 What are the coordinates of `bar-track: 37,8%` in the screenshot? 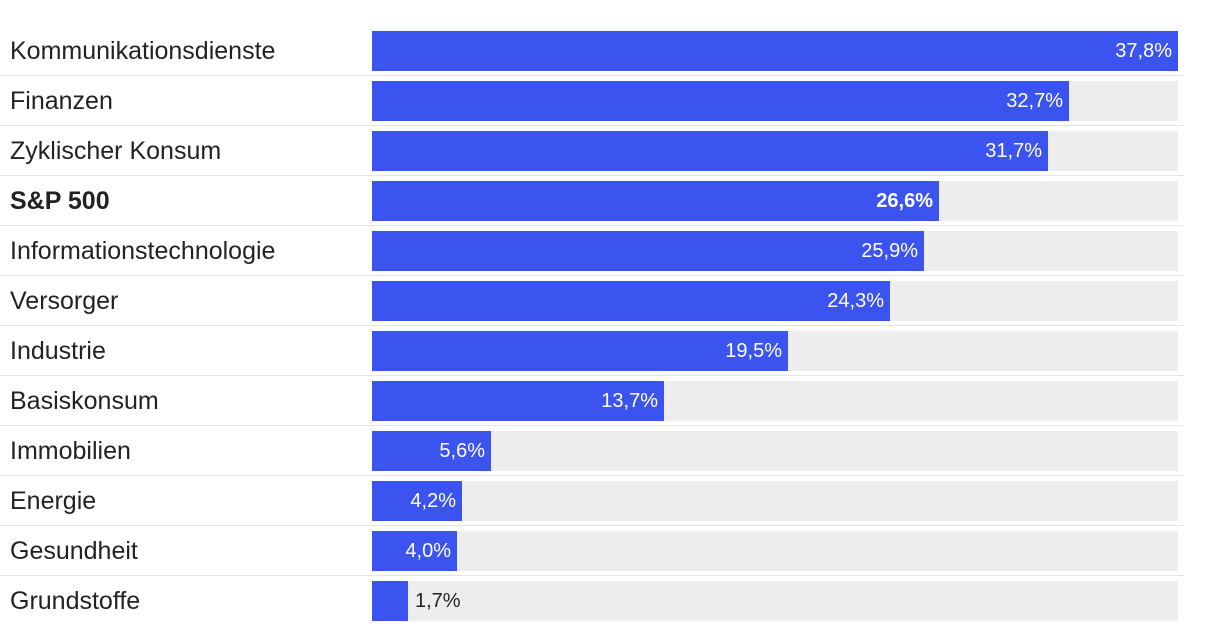 It's located at (775, 51).